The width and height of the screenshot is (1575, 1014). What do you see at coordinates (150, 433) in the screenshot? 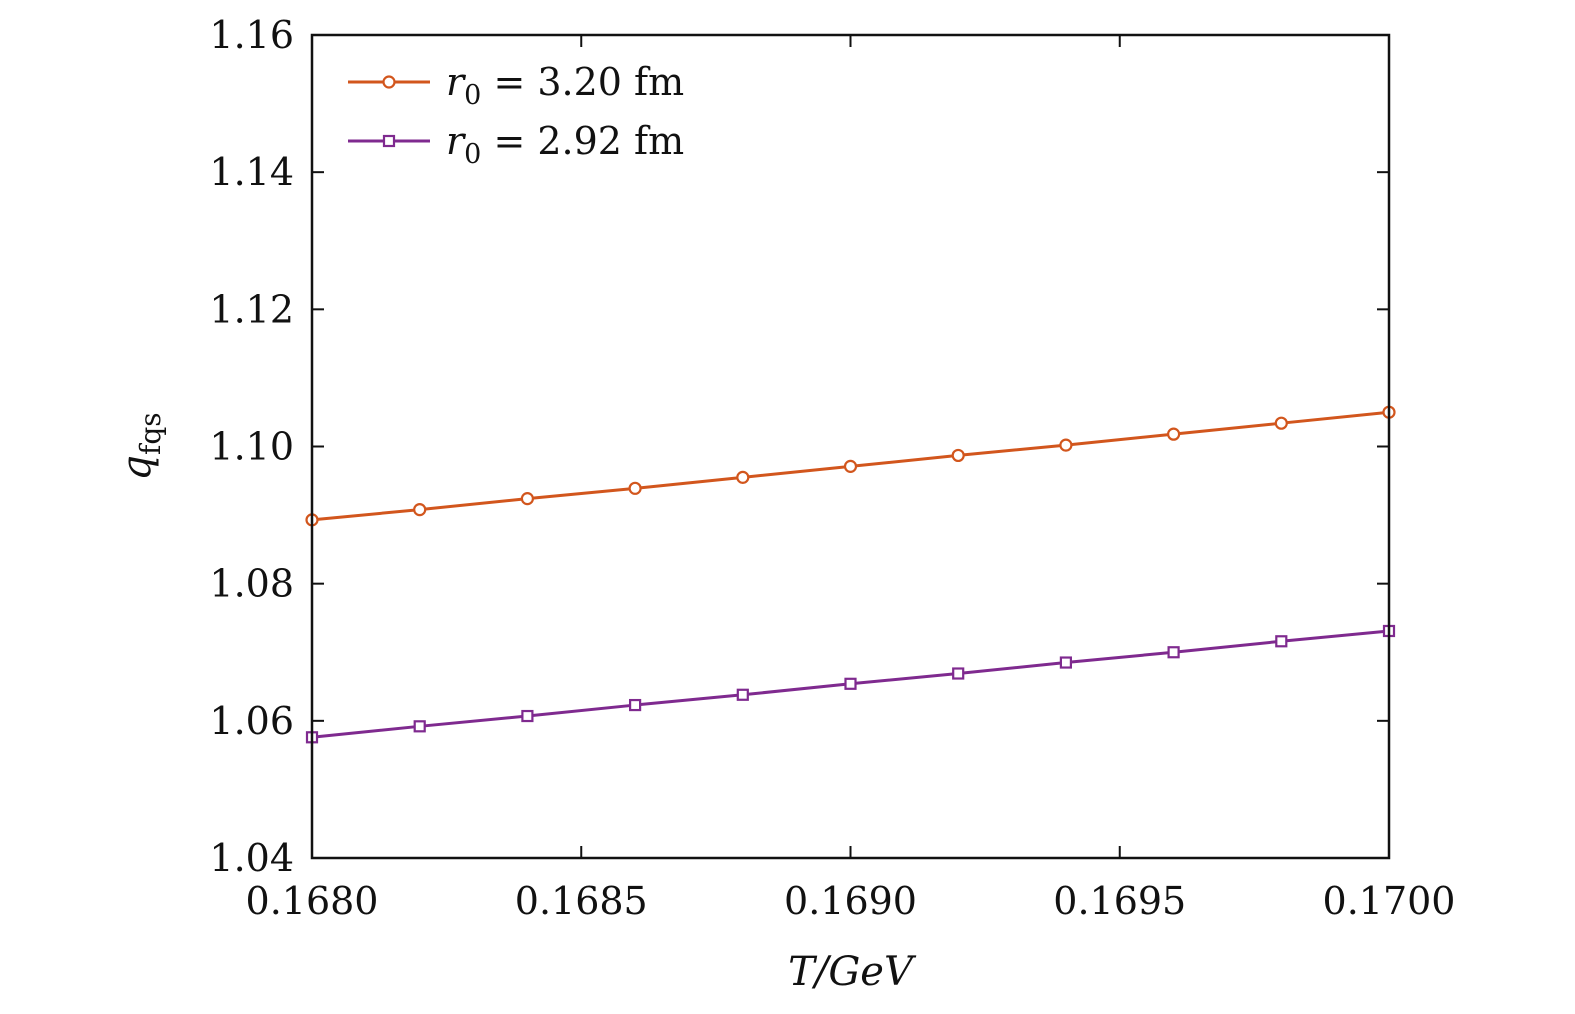
I see `y-axis-title-subscript: fqs` at bounding box center [150, 433].